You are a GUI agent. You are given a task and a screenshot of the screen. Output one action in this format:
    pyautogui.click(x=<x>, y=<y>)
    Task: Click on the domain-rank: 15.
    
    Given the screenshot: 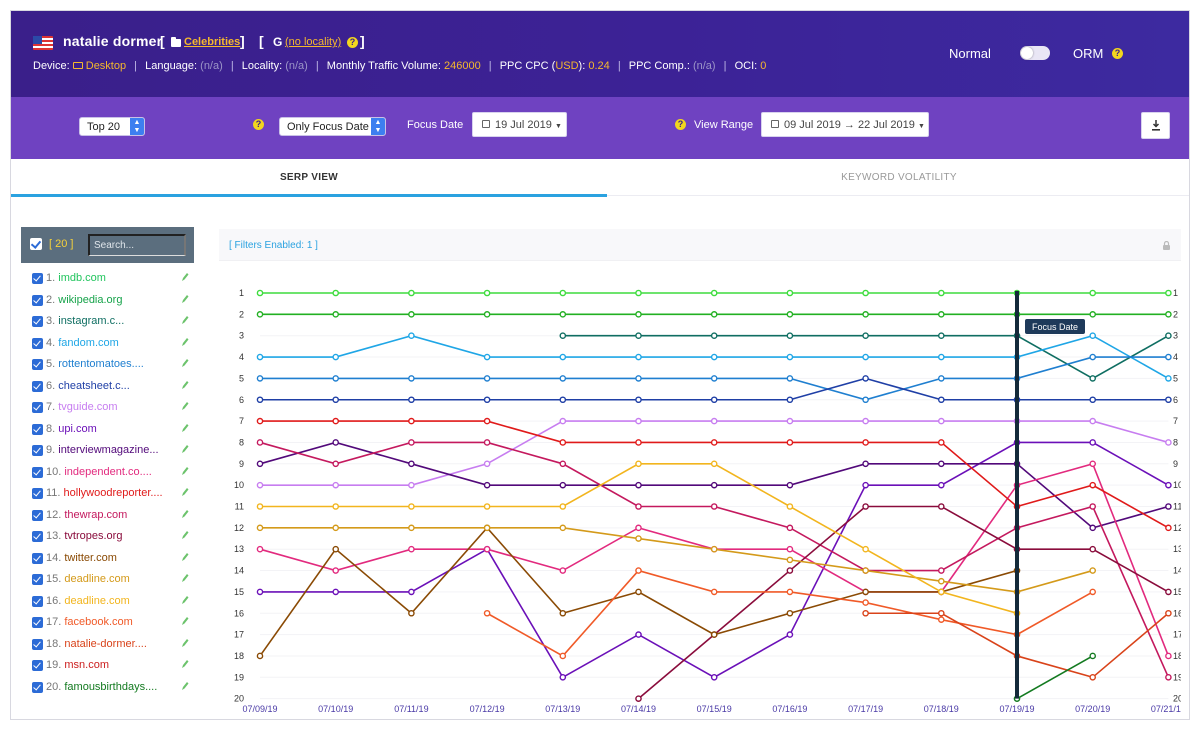 What is the action you would take?
    pyautogui.click(x=54, y=579)
    